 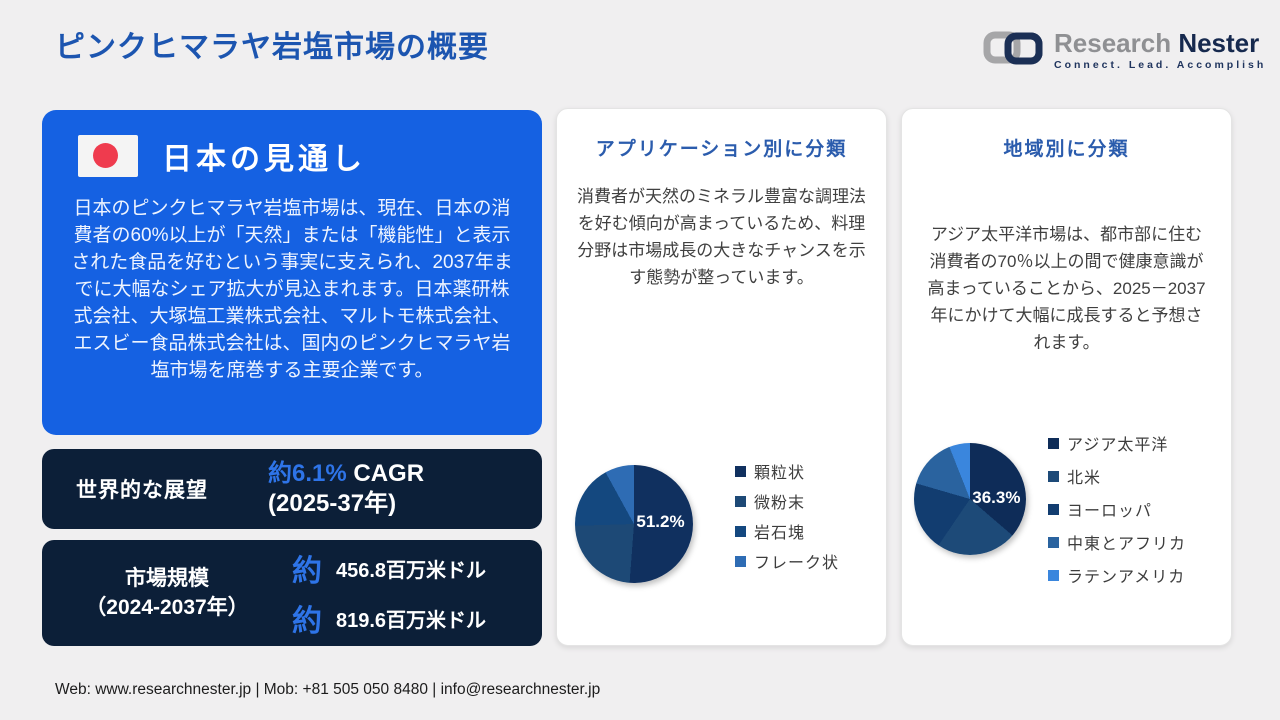 What do you see at coordinates (634, 524) in the screenshot?
I see `application-pie-chart: 51.2%` at bounding box center [634, 524].